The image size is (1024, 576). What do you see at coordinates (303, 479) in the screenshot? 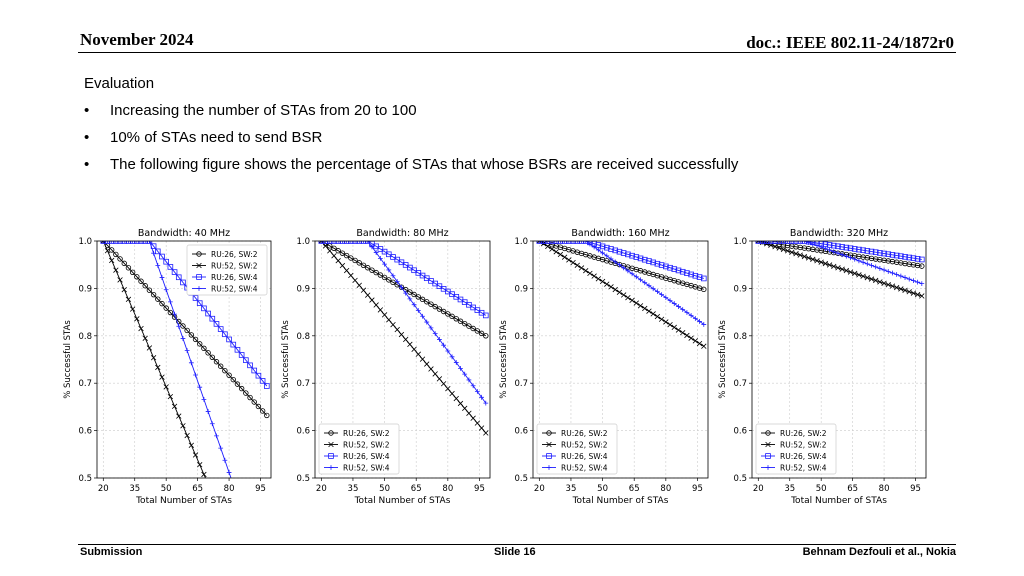
I see `y-tick-label: 0.5` at bounding box center [303, 479].